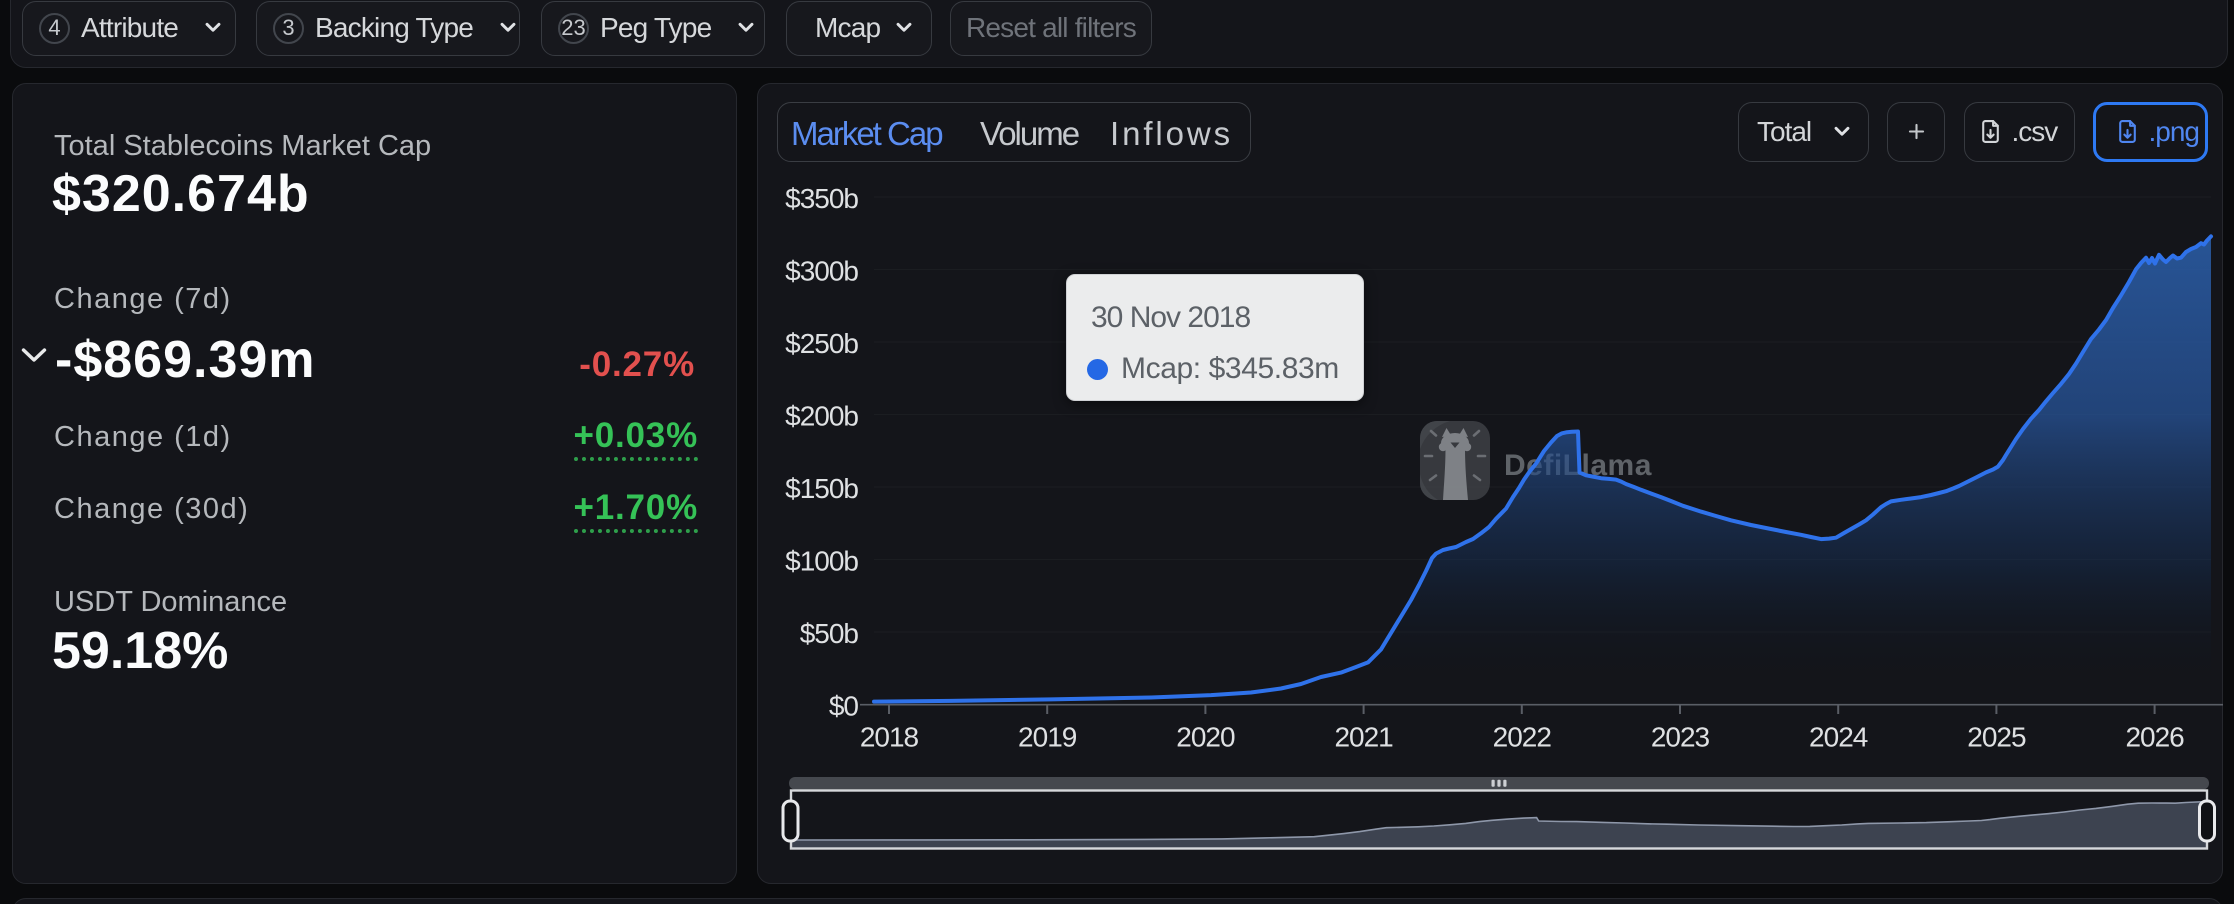  Describe the element at coordinates (1047, 737) in the screenshot. I see `svg-text: 2019` at that location.